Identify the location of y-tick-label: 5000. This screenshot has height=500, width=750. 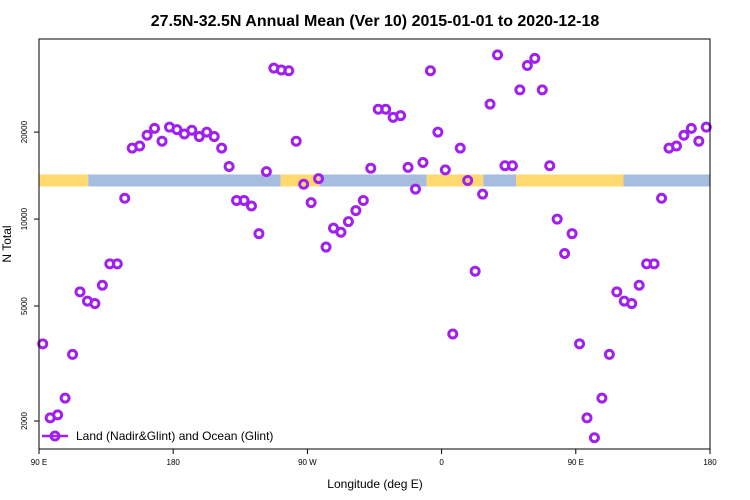
(24, 306).